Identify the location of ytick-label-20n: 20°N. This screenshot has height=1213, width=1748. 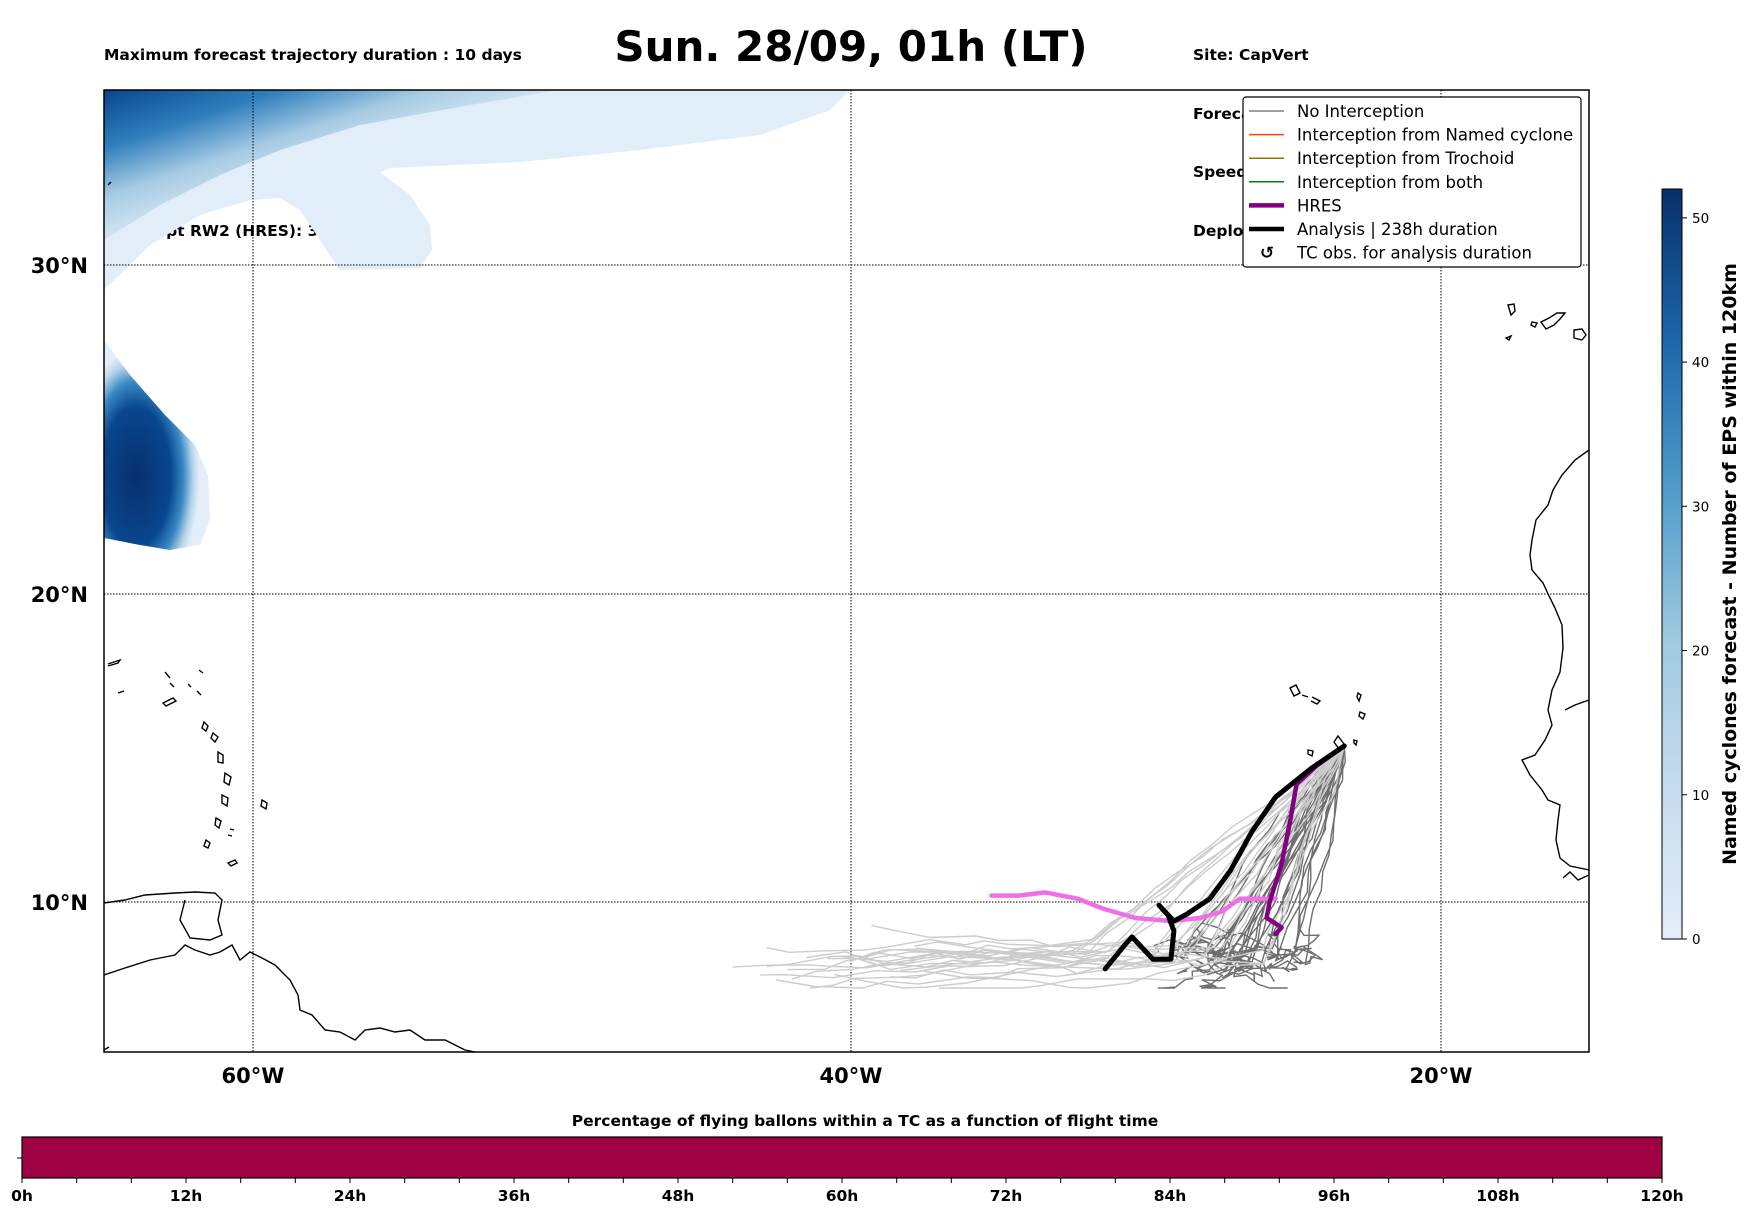
(59, 595).